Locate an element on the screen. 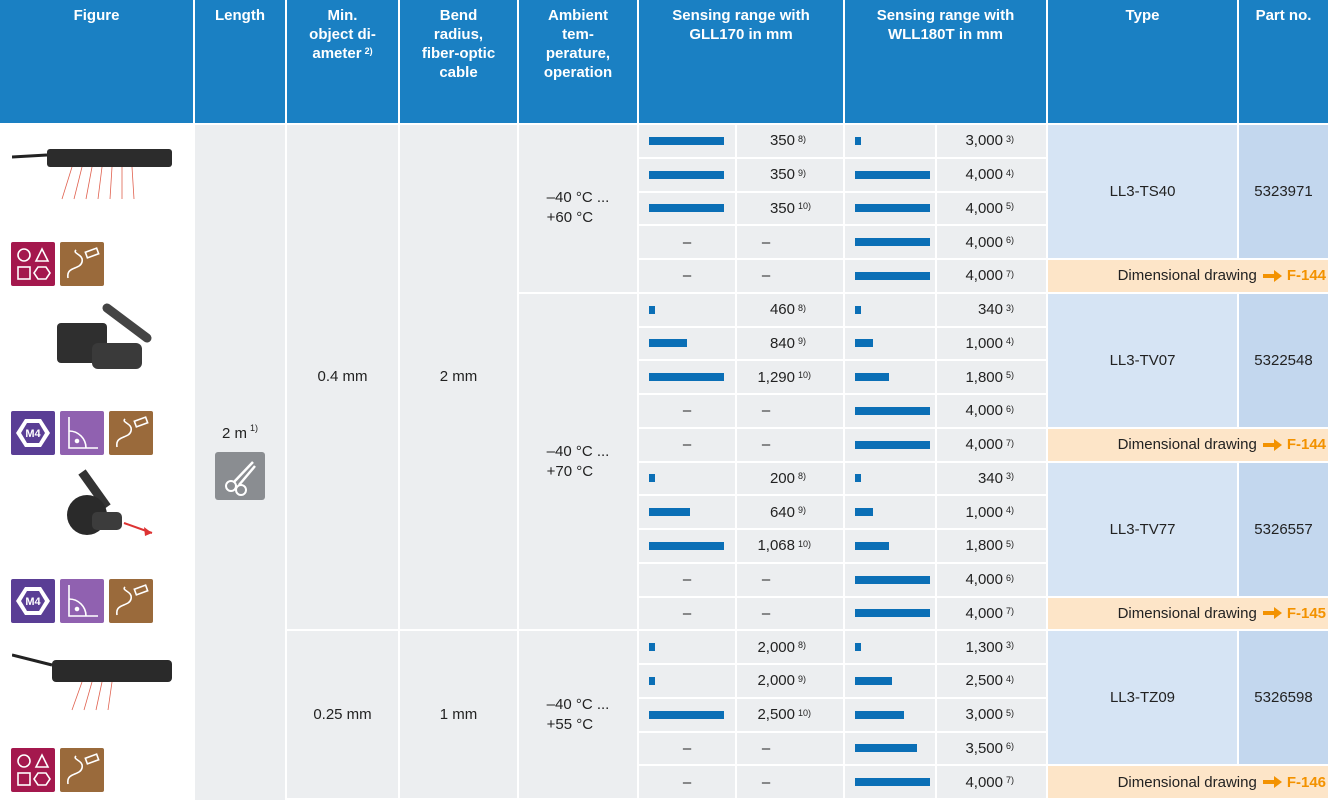 This screenshot has width=1328, height=800. value: 1,068 is located at coordinates (776, 546).